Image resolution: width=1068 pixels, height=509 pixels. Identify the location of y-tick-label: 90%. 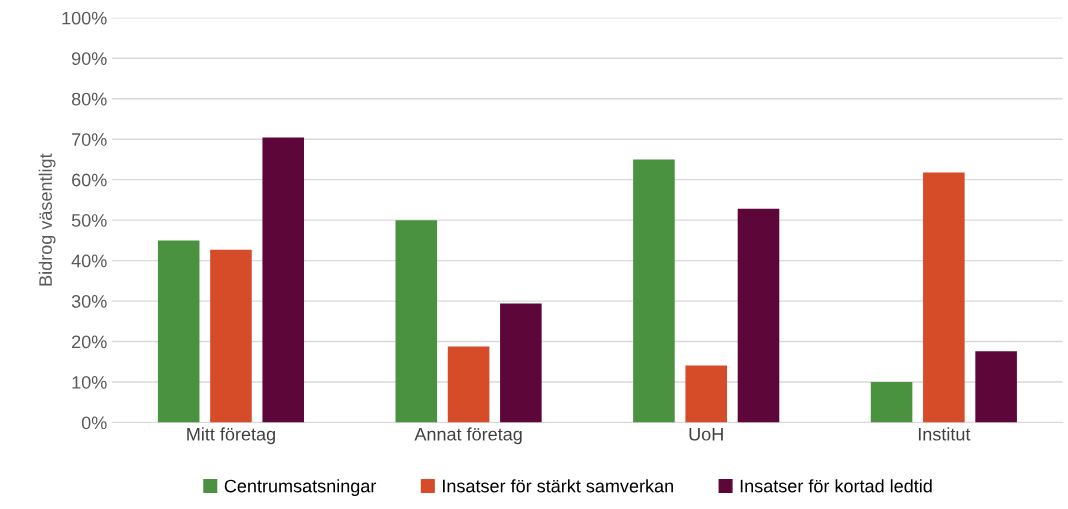
(89, 58).